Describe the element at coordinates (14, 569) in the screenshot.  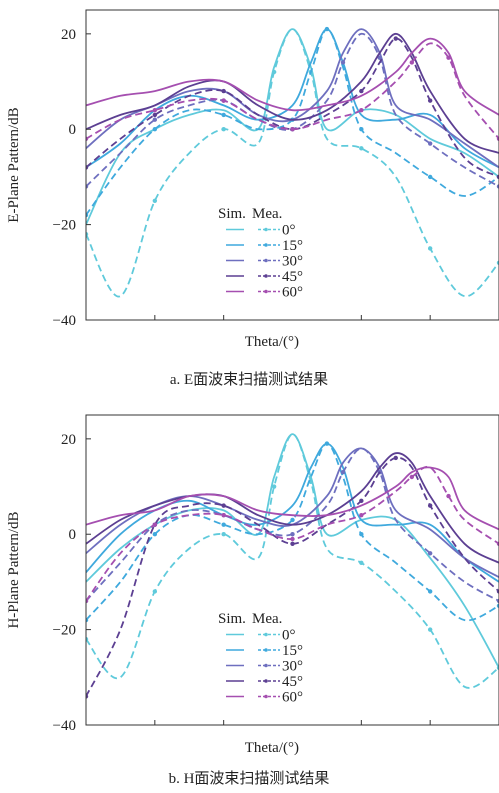
I see `y-axis-label: H-Plane Pattern/dB` at that location.